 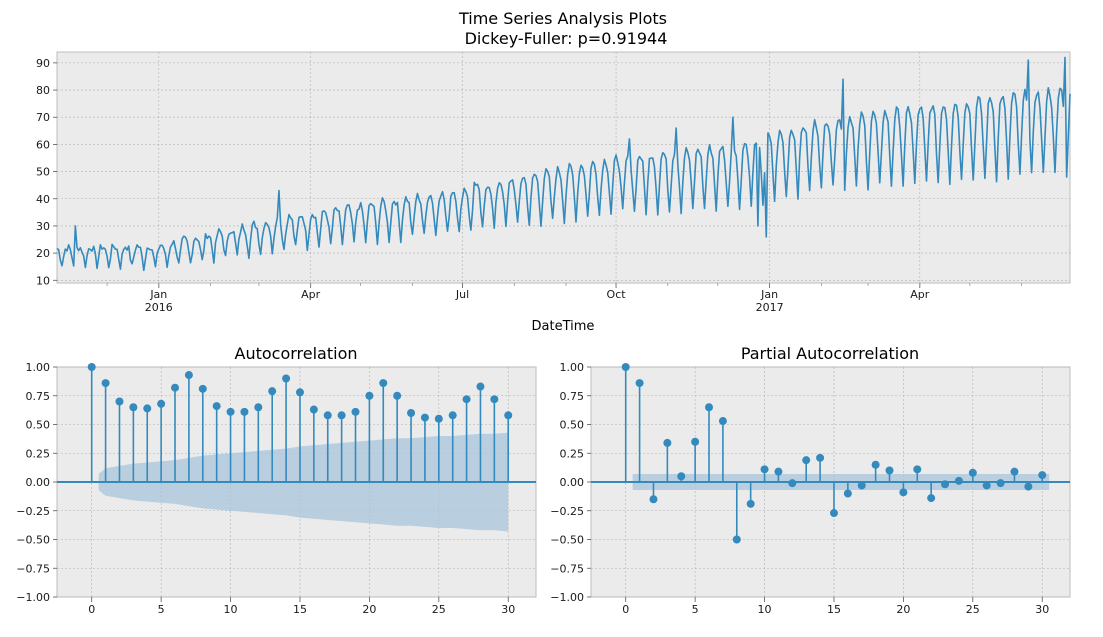 I want to click on pacf-ytick-label: 0.25, so click(x=572, y=453).